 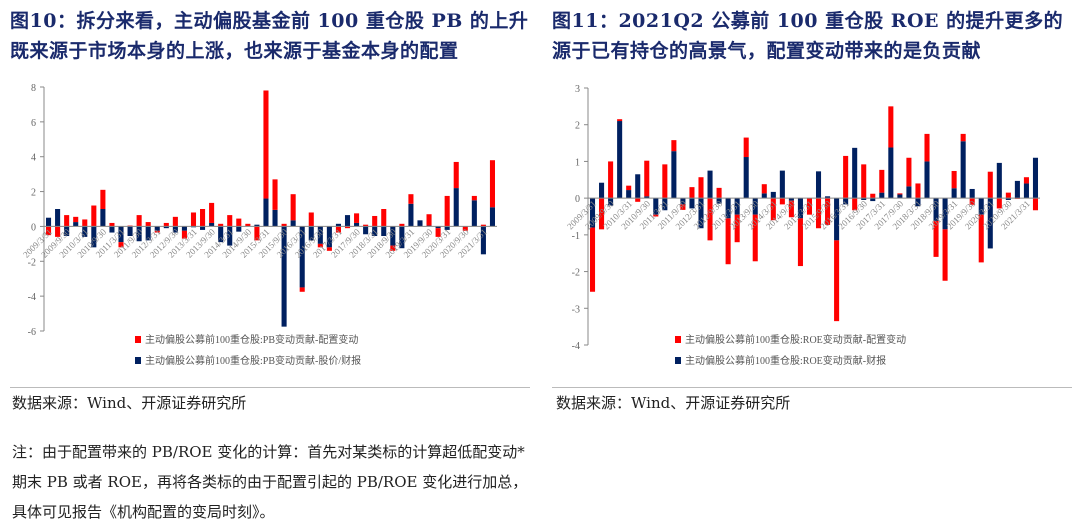 What do you see at coordinates (33, 88) in the screenshot?
I see `y-tick-label: 8` at bounding box center [33, 88].